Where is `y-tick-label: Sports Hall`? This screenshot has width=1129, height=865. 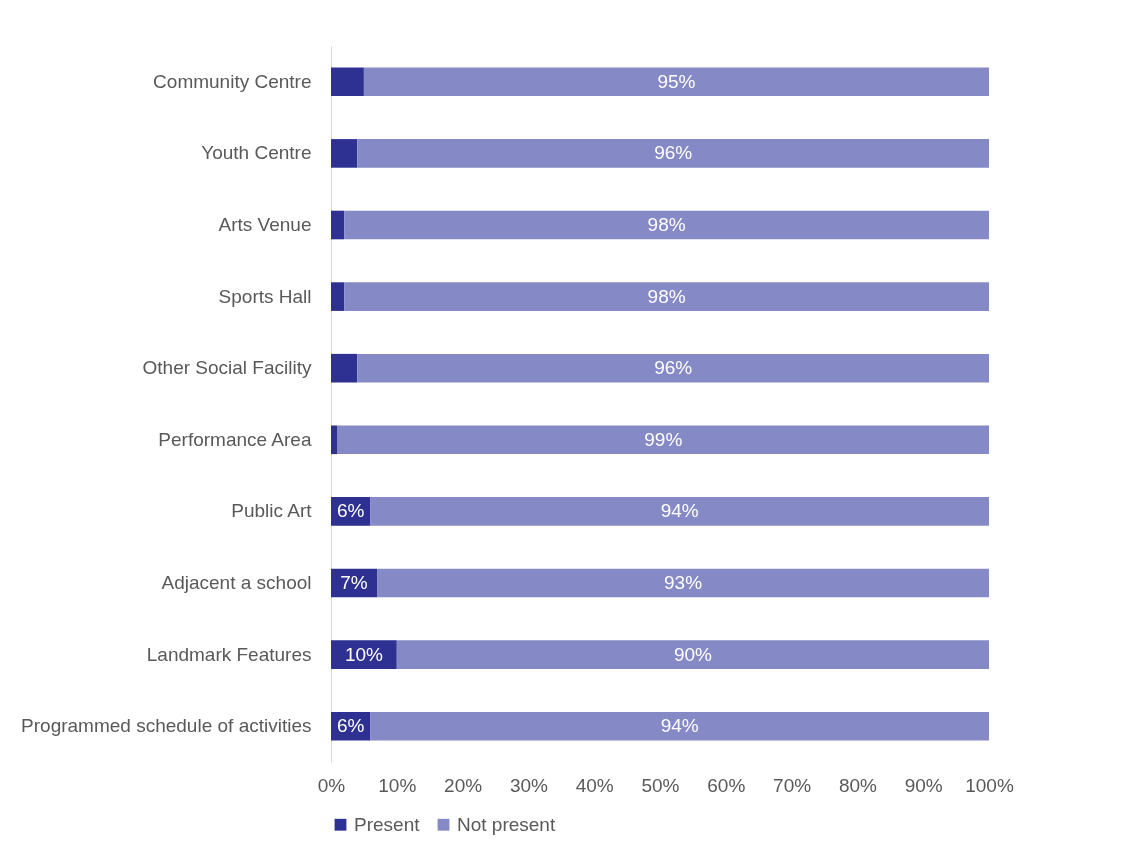
y-tick-label: Sports Hall is located at coordinates (265, 296).